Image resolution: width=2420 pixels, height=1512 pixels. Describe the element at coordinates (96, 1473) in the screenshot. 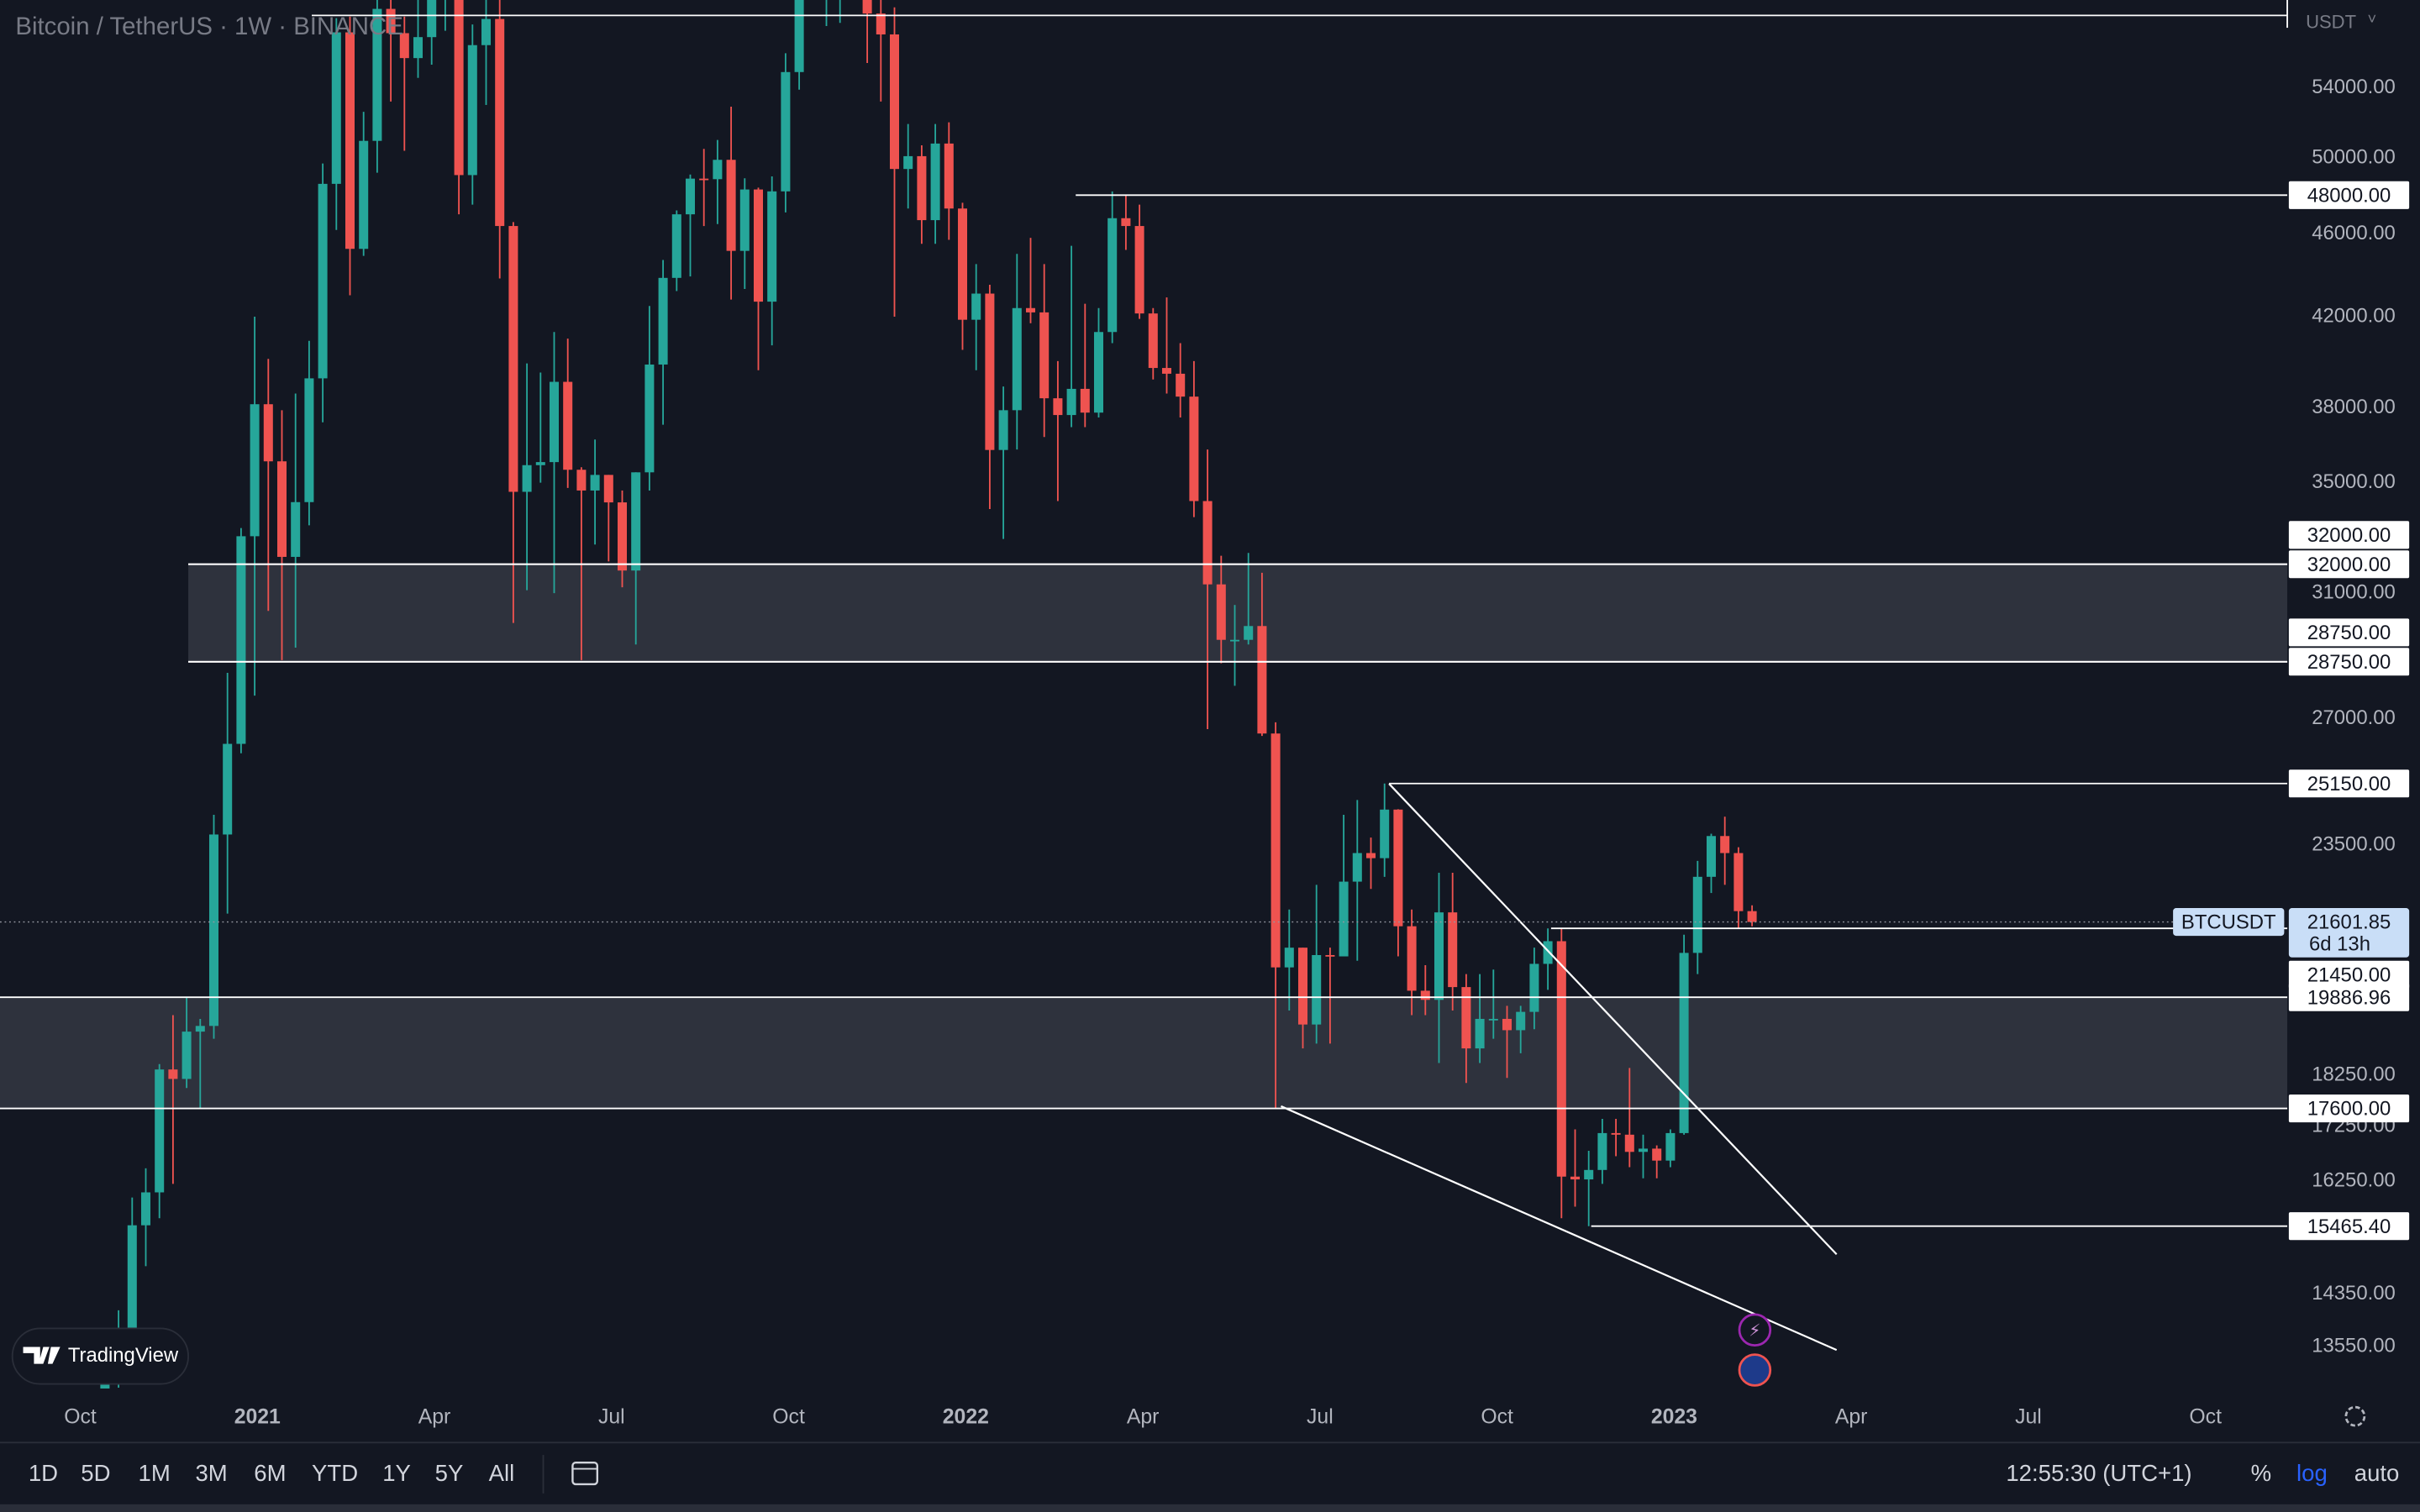

I see `period-button: 5D` at that location.